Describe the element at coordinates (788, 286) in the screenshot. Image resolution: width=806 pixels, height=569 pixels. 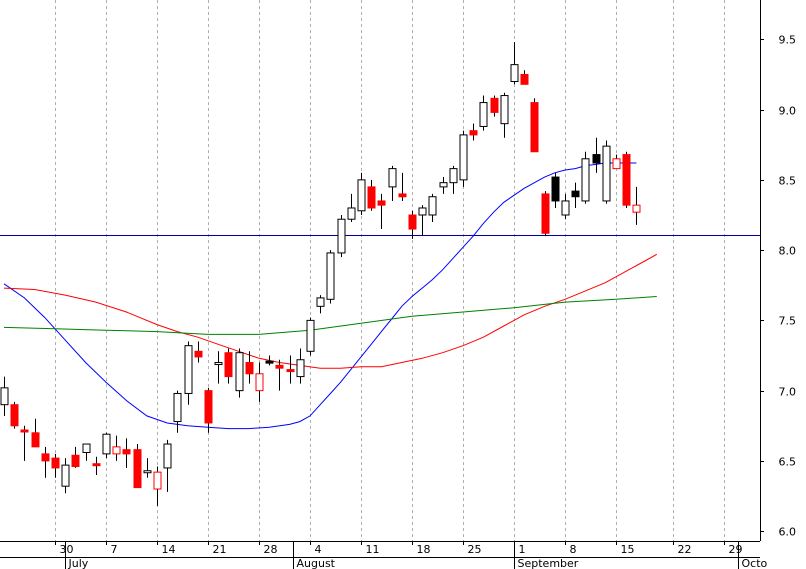
I see `y-axis-labels: 6.0 6.5 7.0 7.5 8.0 8.5 9.0 9.5` at that location.